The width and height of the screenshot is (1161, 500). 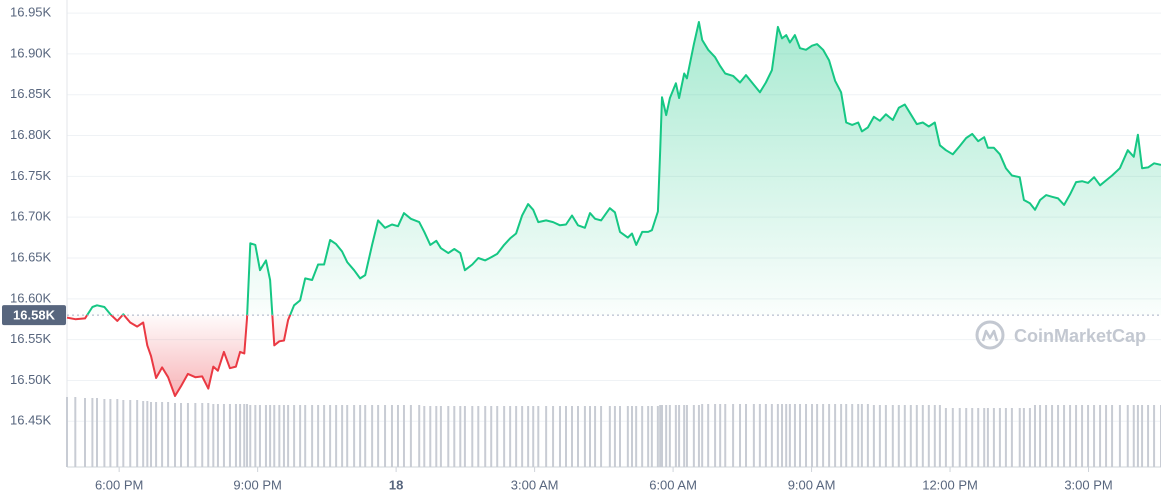 What do you see at coordinates (34, 315) in the screenshot?
I see `baseline-label-box` at bounding box center [34, 315].